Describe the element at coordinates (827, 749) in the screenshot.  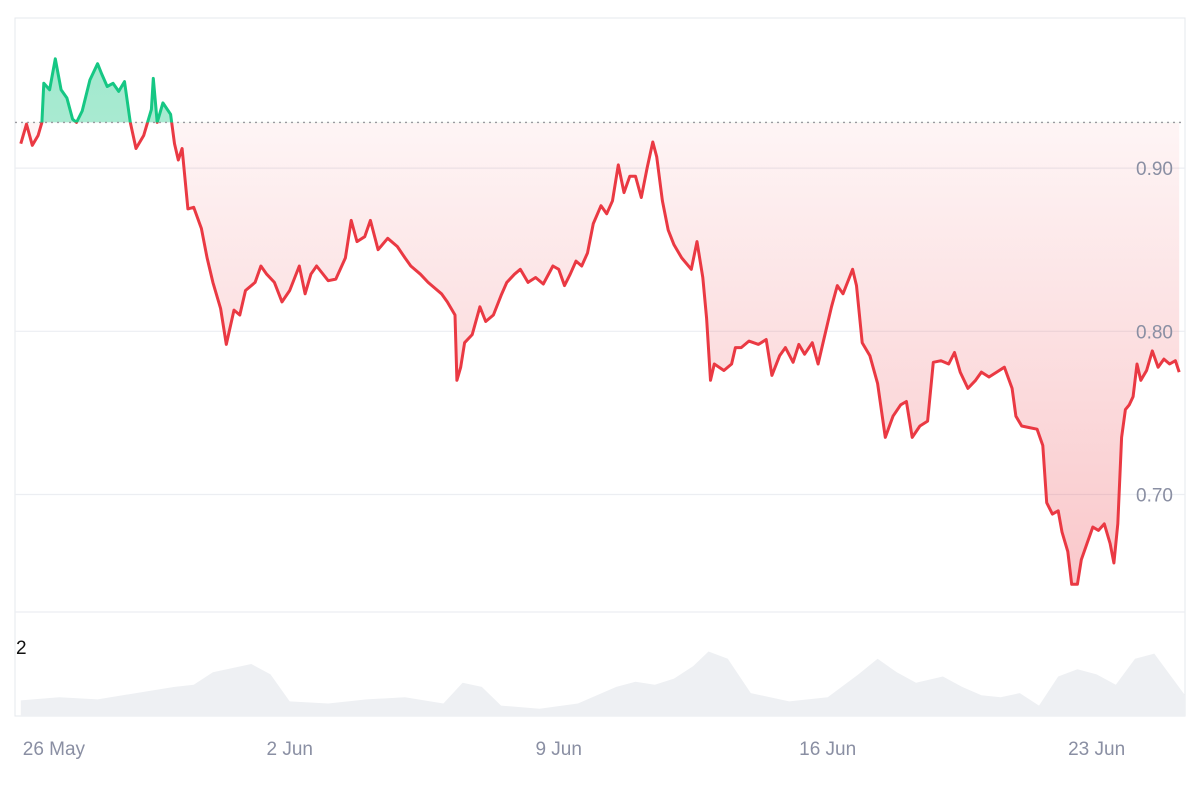
I see `x-tick-label: 16 Jun` at that location.